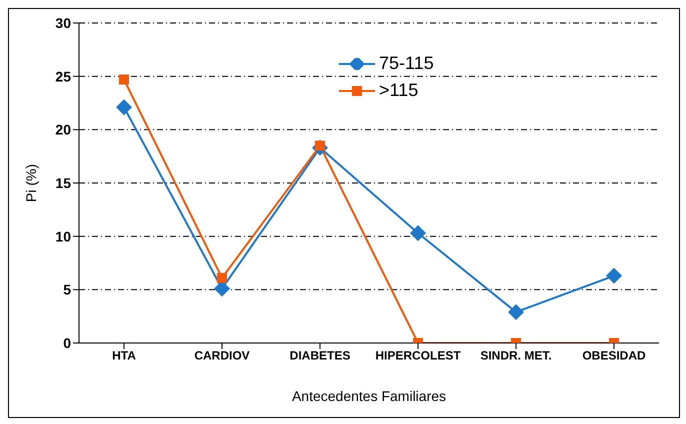 This screenshot has width=686, height=424. Describe the element at coordinates (222, 355) in the screenshot. I see `x-tick-label: CARDIOV` at that location.